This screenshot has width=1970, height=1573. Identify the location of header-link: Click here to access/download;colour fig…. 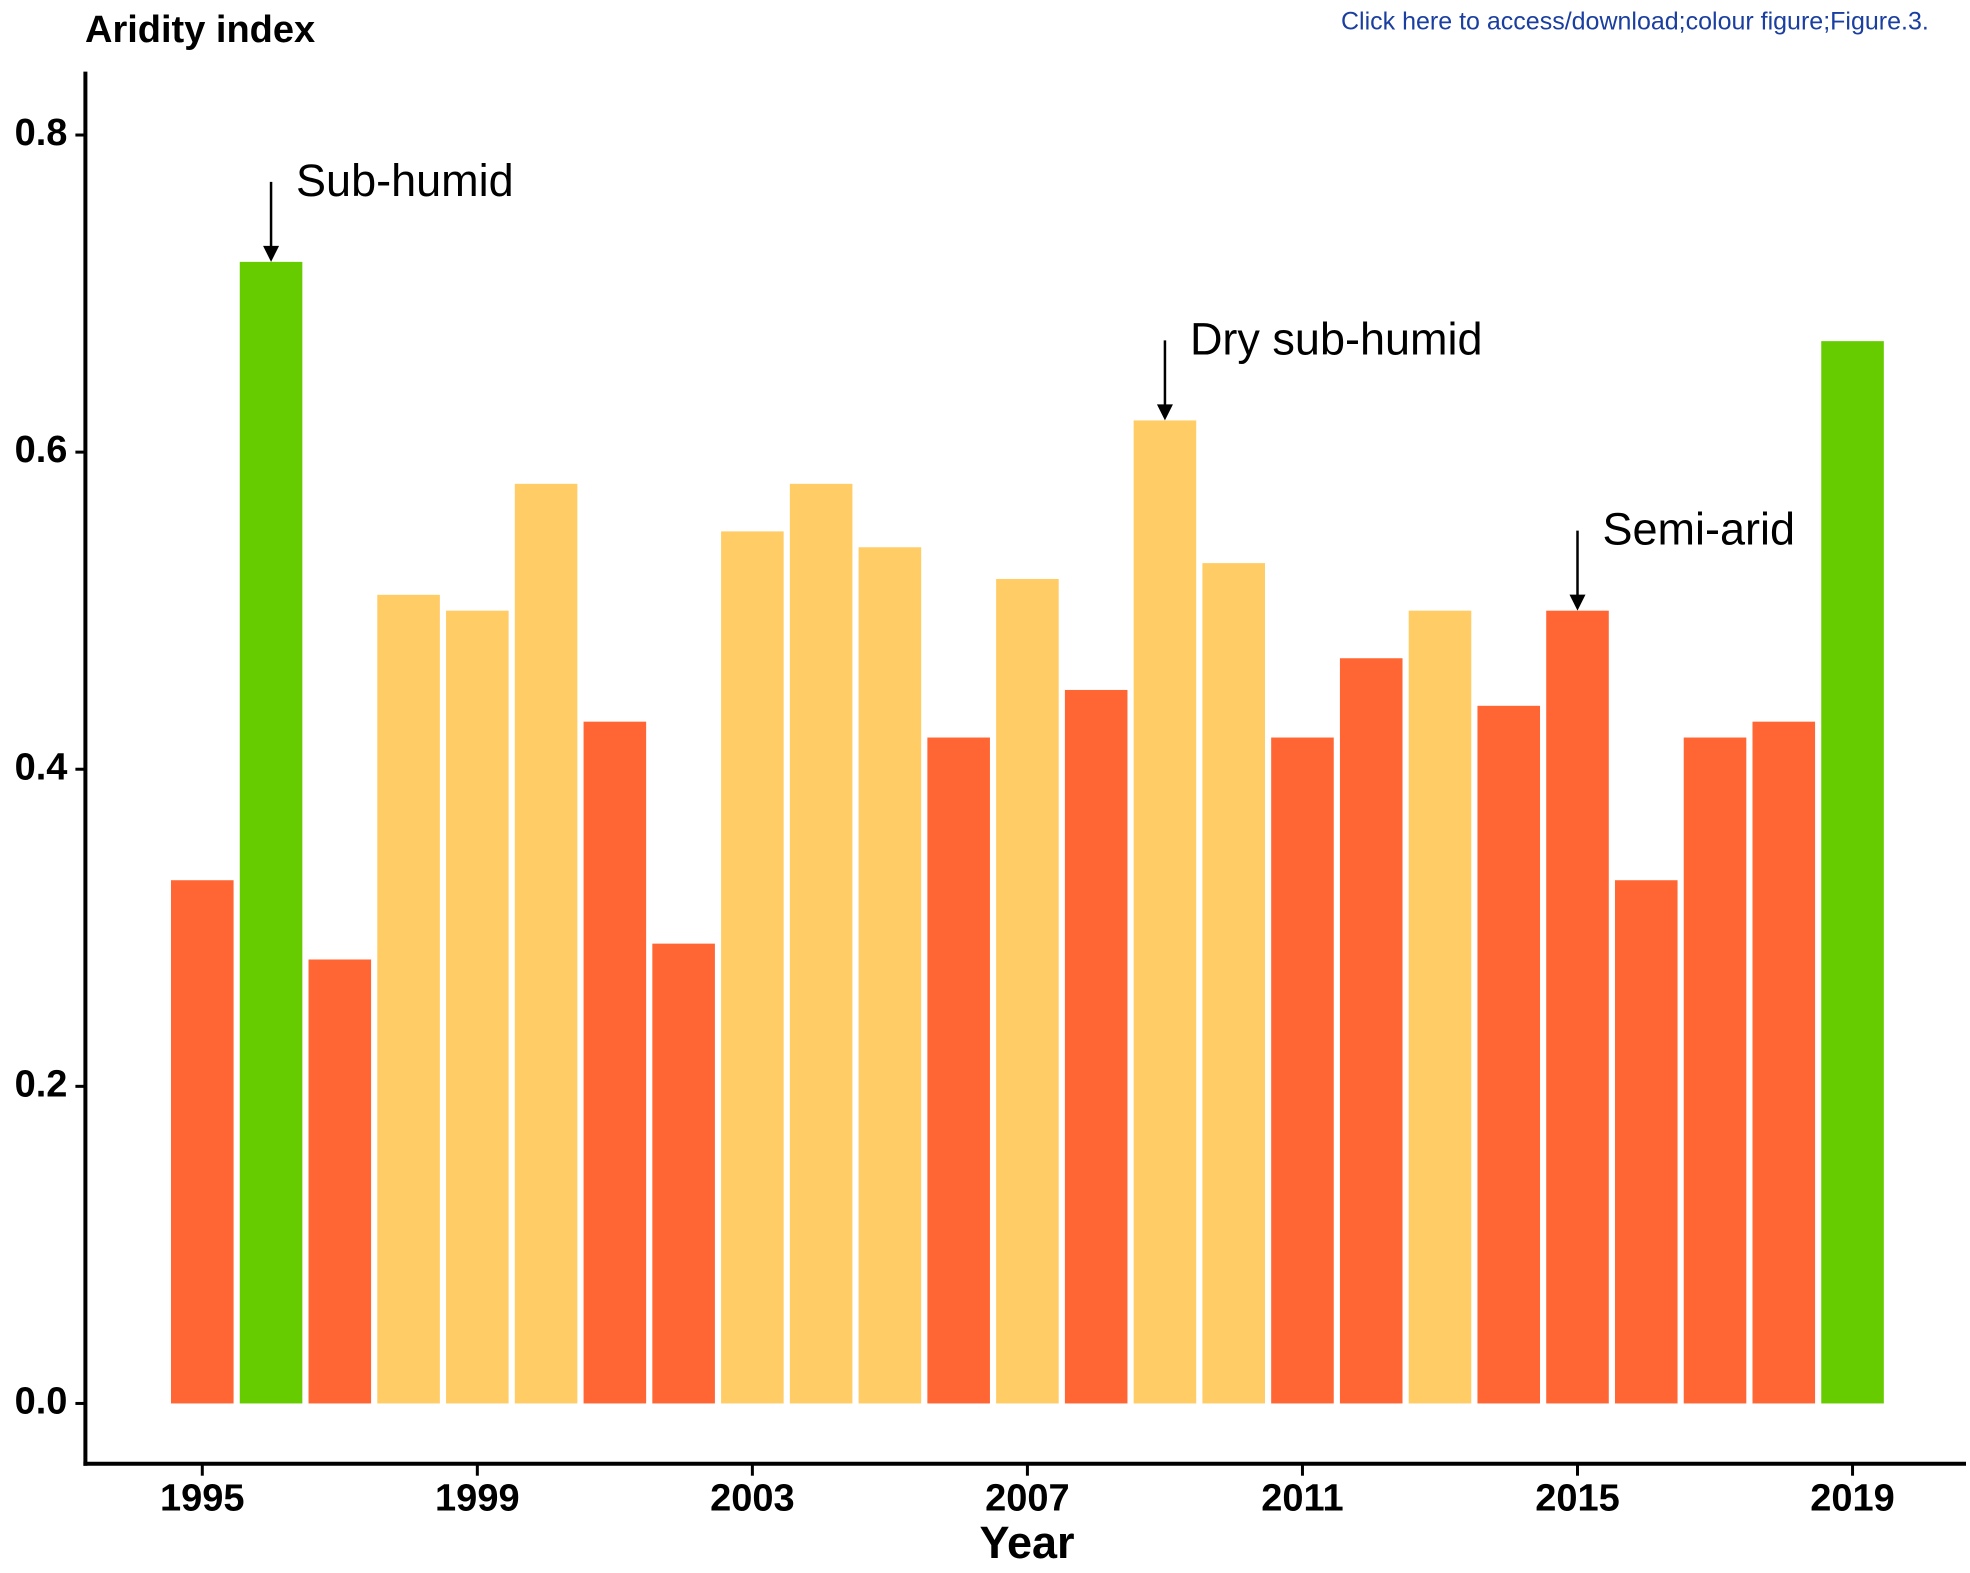
(1635, 22).